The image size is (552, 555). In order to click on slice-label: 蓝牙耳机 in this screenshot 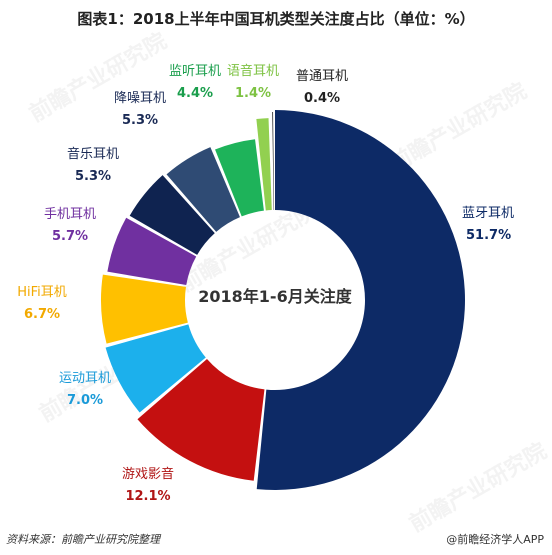, I will do `click(488, 213)`.